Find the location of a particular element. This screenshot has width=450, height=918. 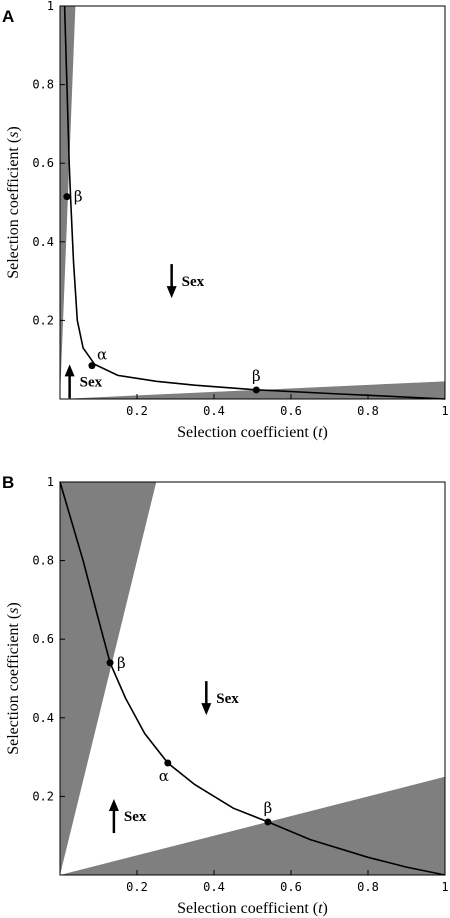

points-a: β α β is located at coordinates (162, 291).